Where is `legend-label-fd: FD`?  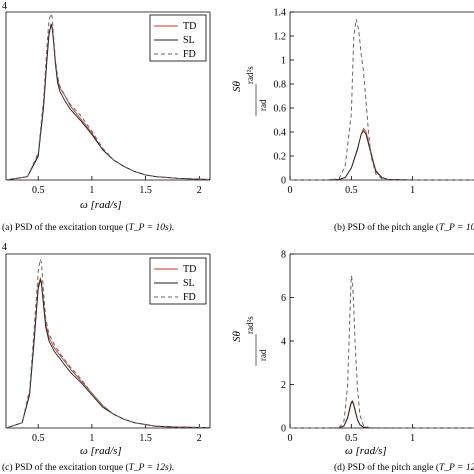 legend-label-fd: FD is located at coordinates (189, 54).